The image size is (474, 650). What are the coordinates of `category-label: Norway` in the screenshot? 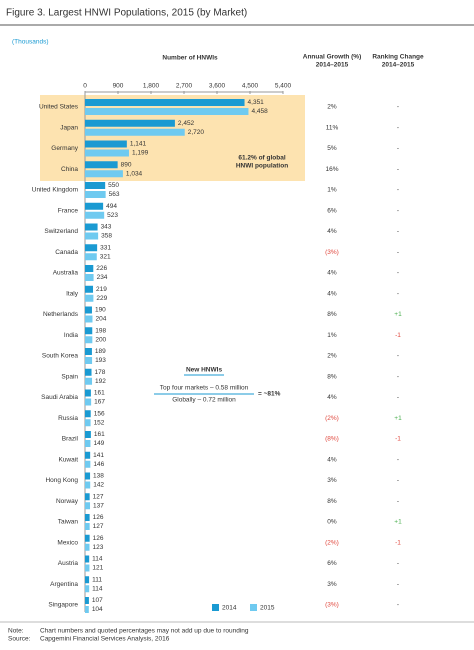 It's located at (67, 501).